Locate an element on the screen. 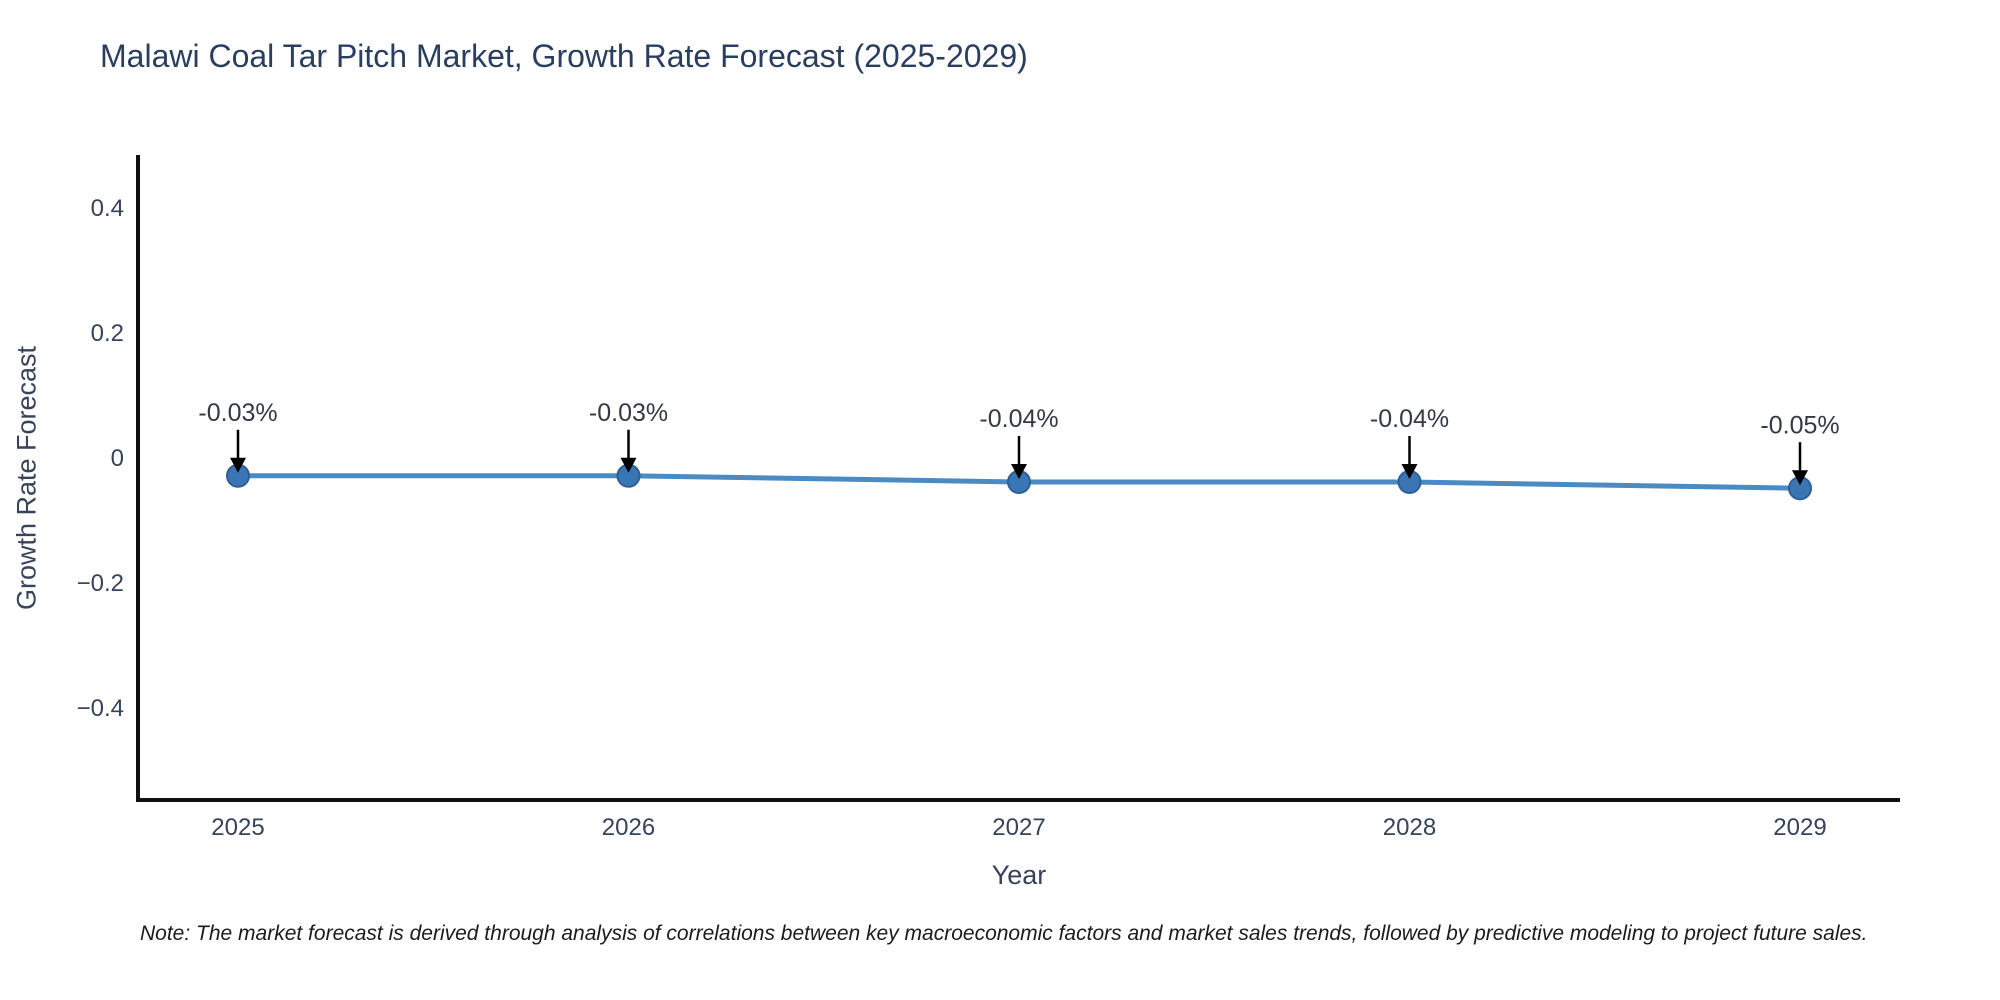 This screenshot has width=2000, height=1000. point-value-label: -0.05% is located at coordinates (1799, 425).